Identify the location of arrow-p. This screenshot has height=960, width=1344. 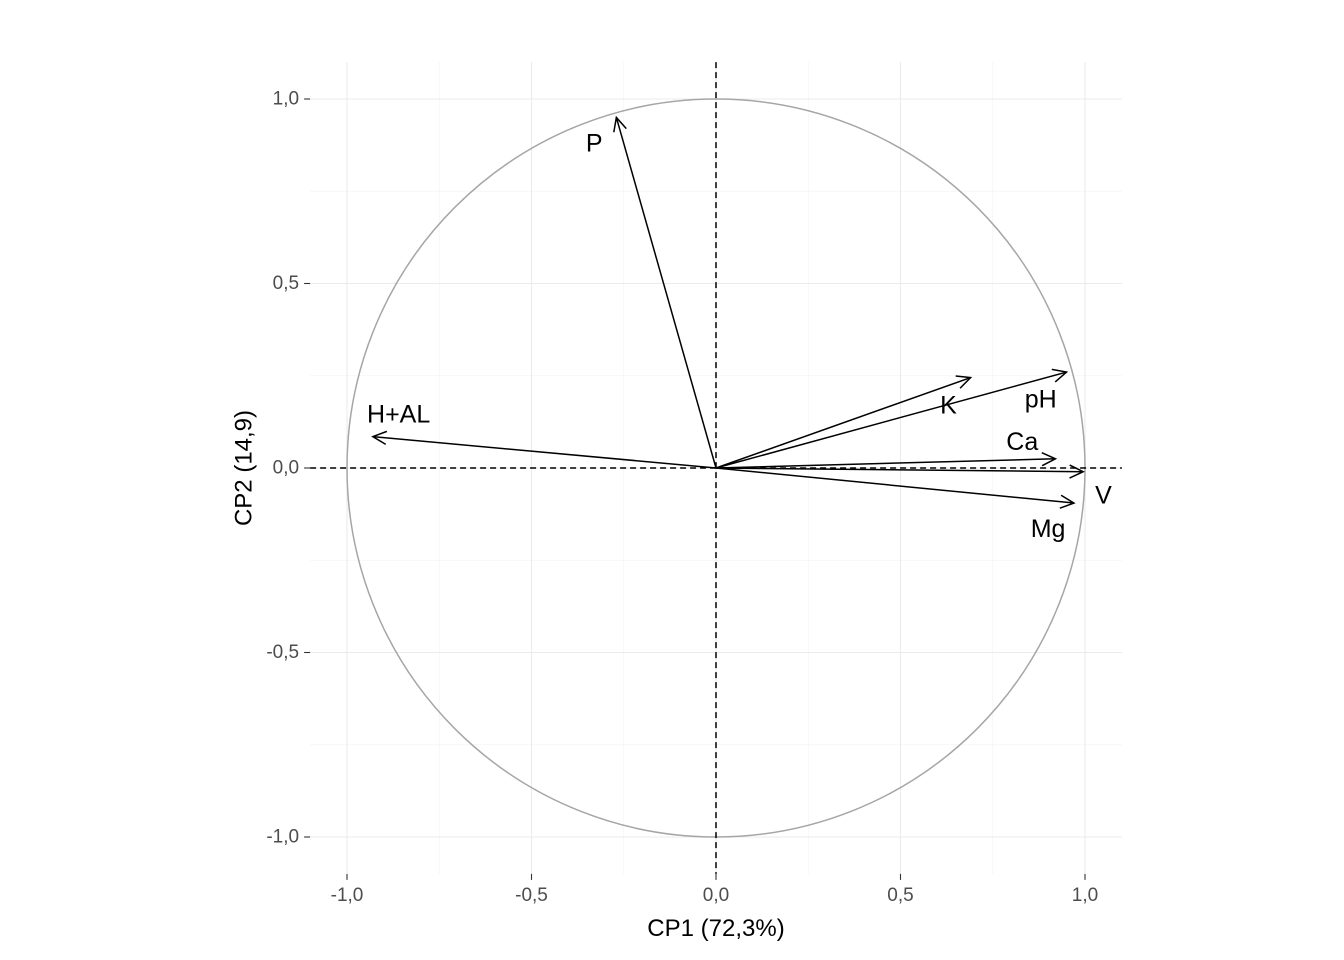
(666, 293).